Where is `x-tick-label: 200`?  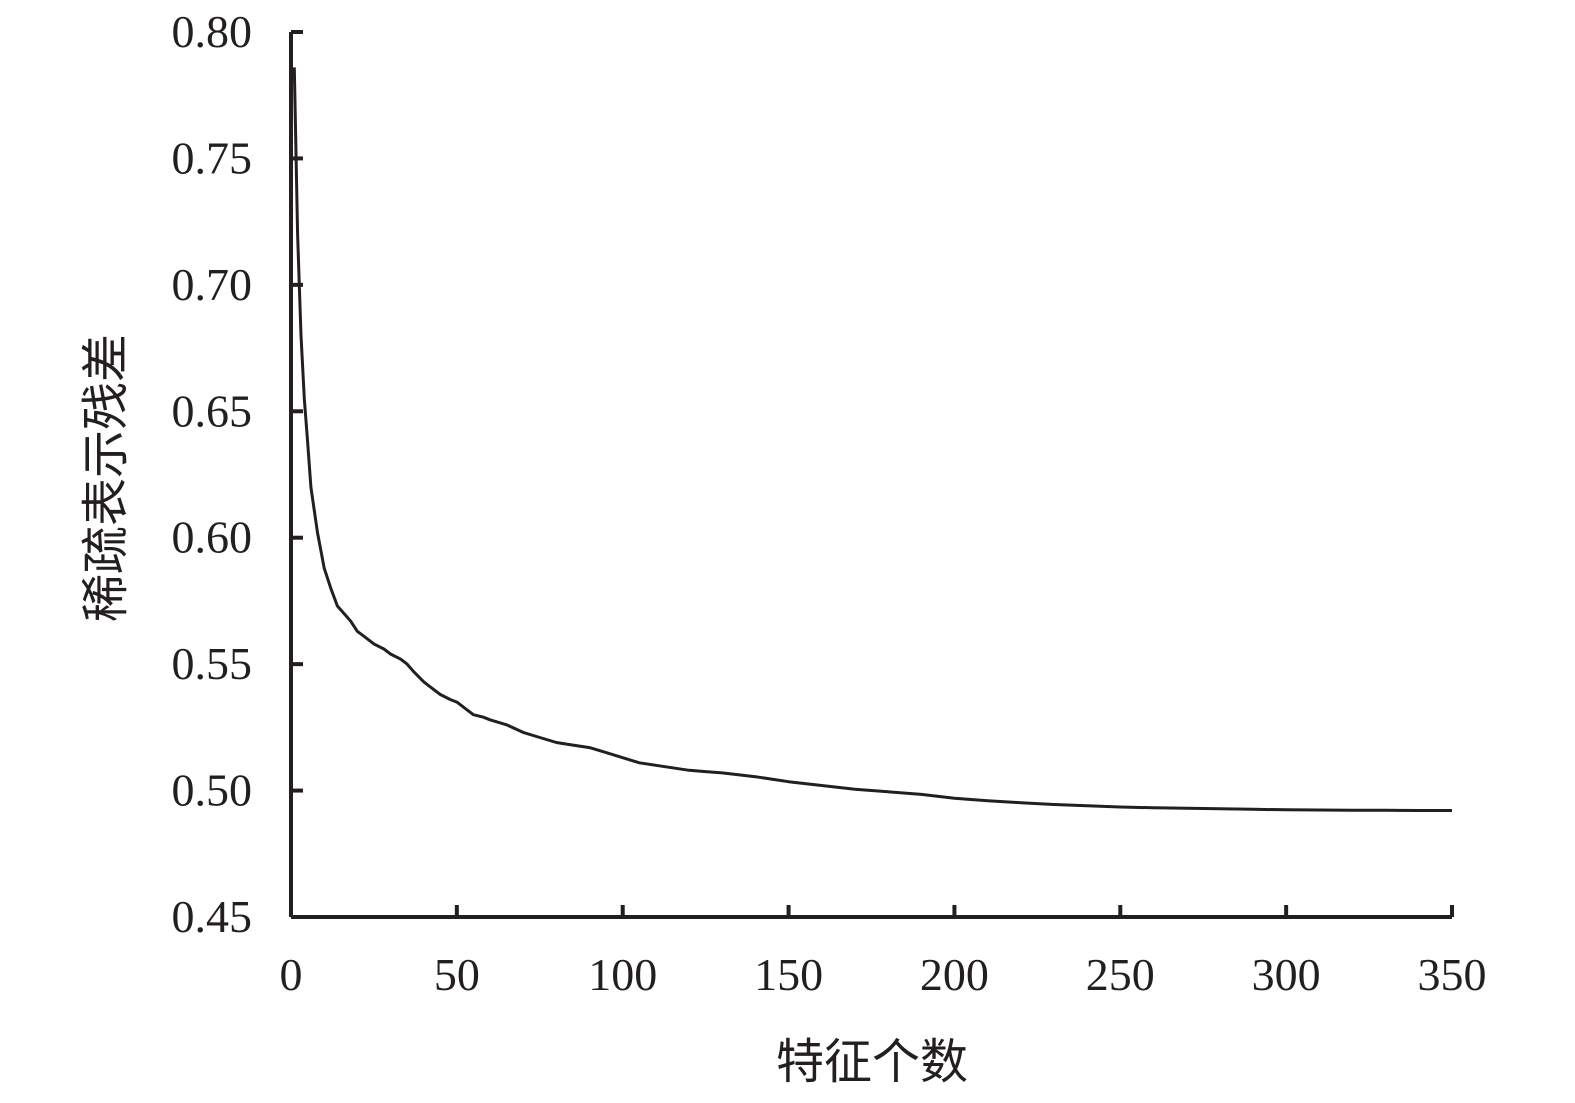
x-tick-label: 200 is located at coordinates (954, 974).